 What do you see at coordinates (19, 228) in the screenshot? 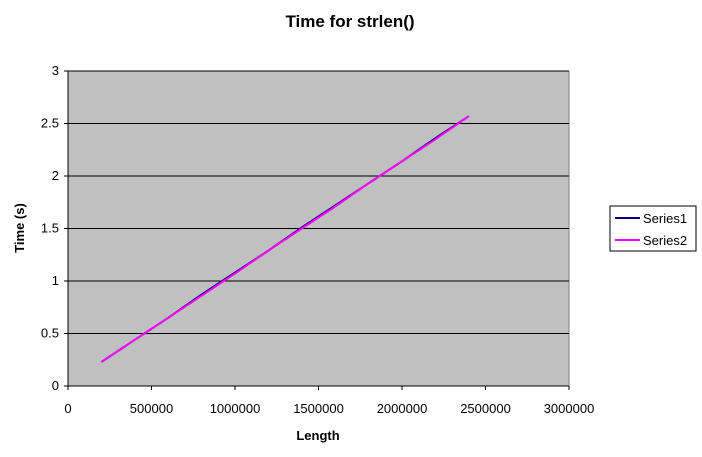
I see `y-axis-title: Time (s)` at bounding box center [19, 228].